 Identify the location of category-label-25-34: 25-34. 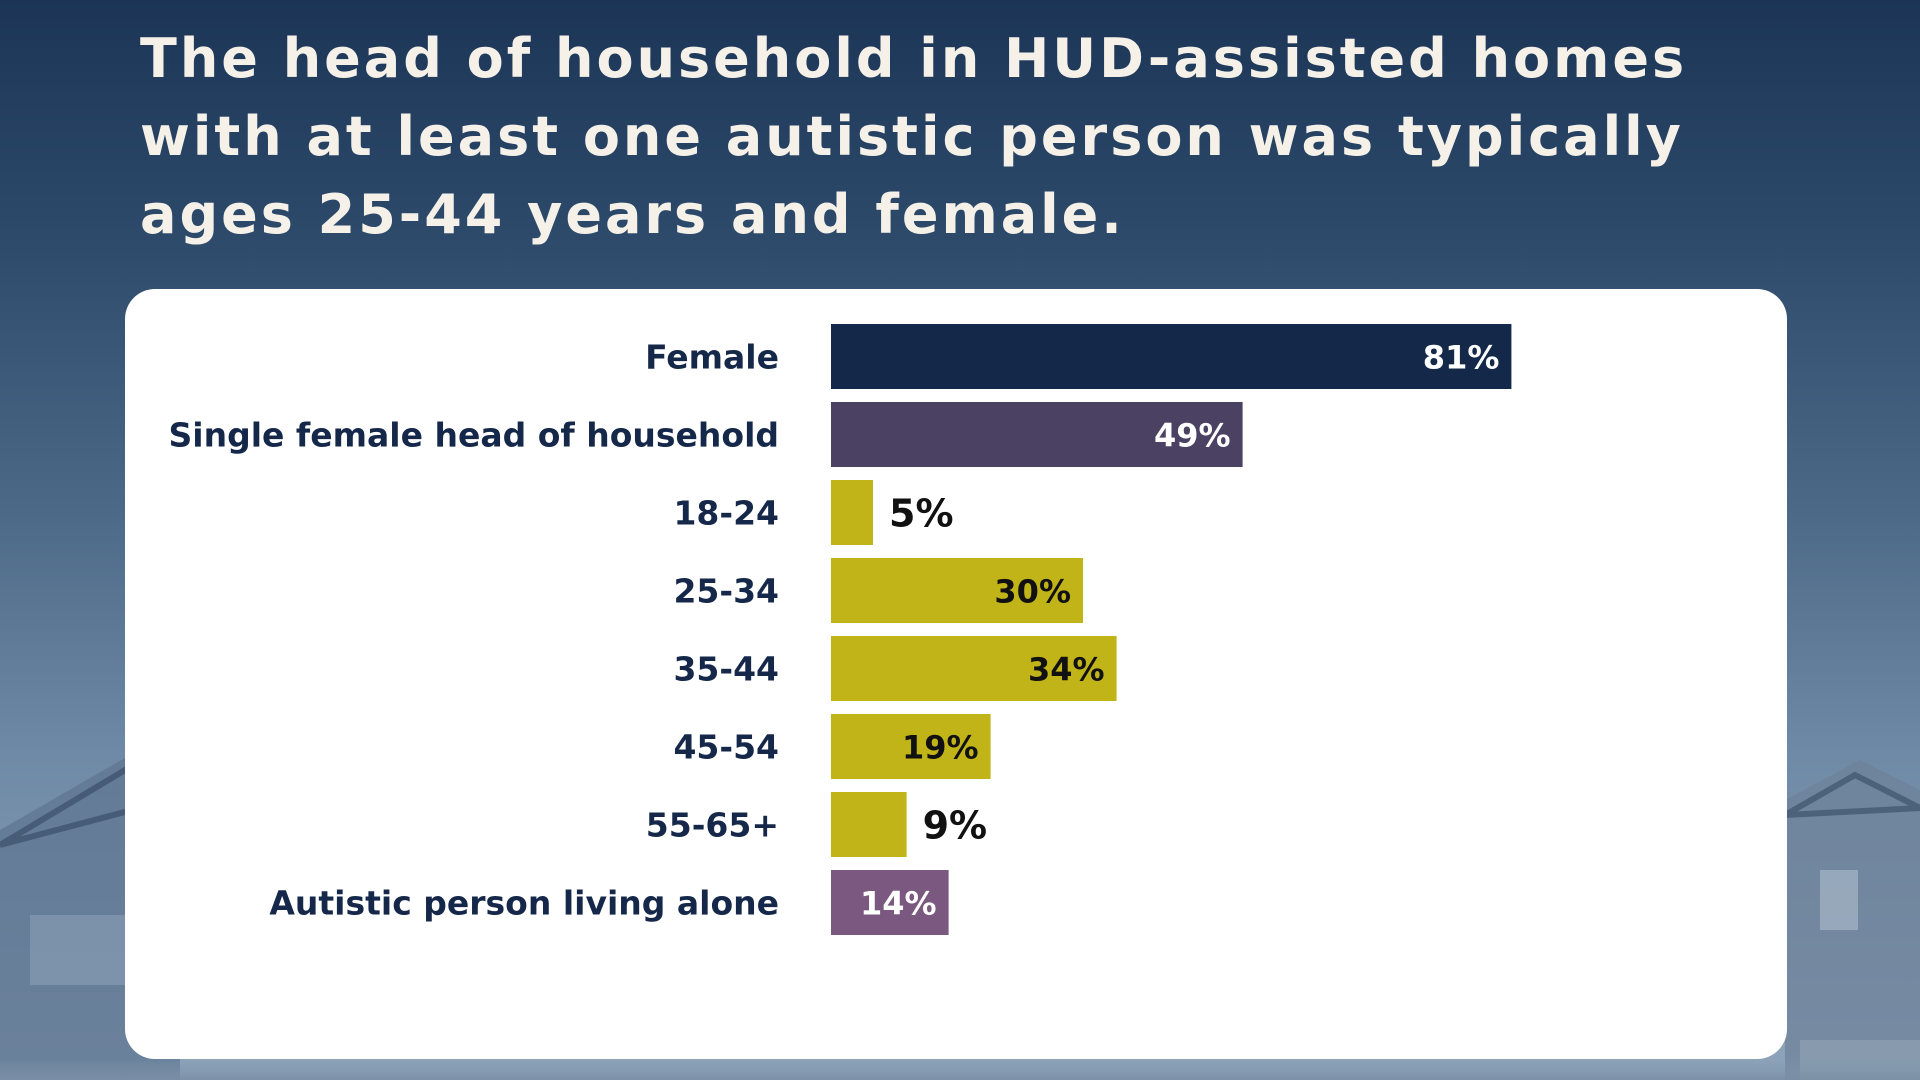
(726, 591).